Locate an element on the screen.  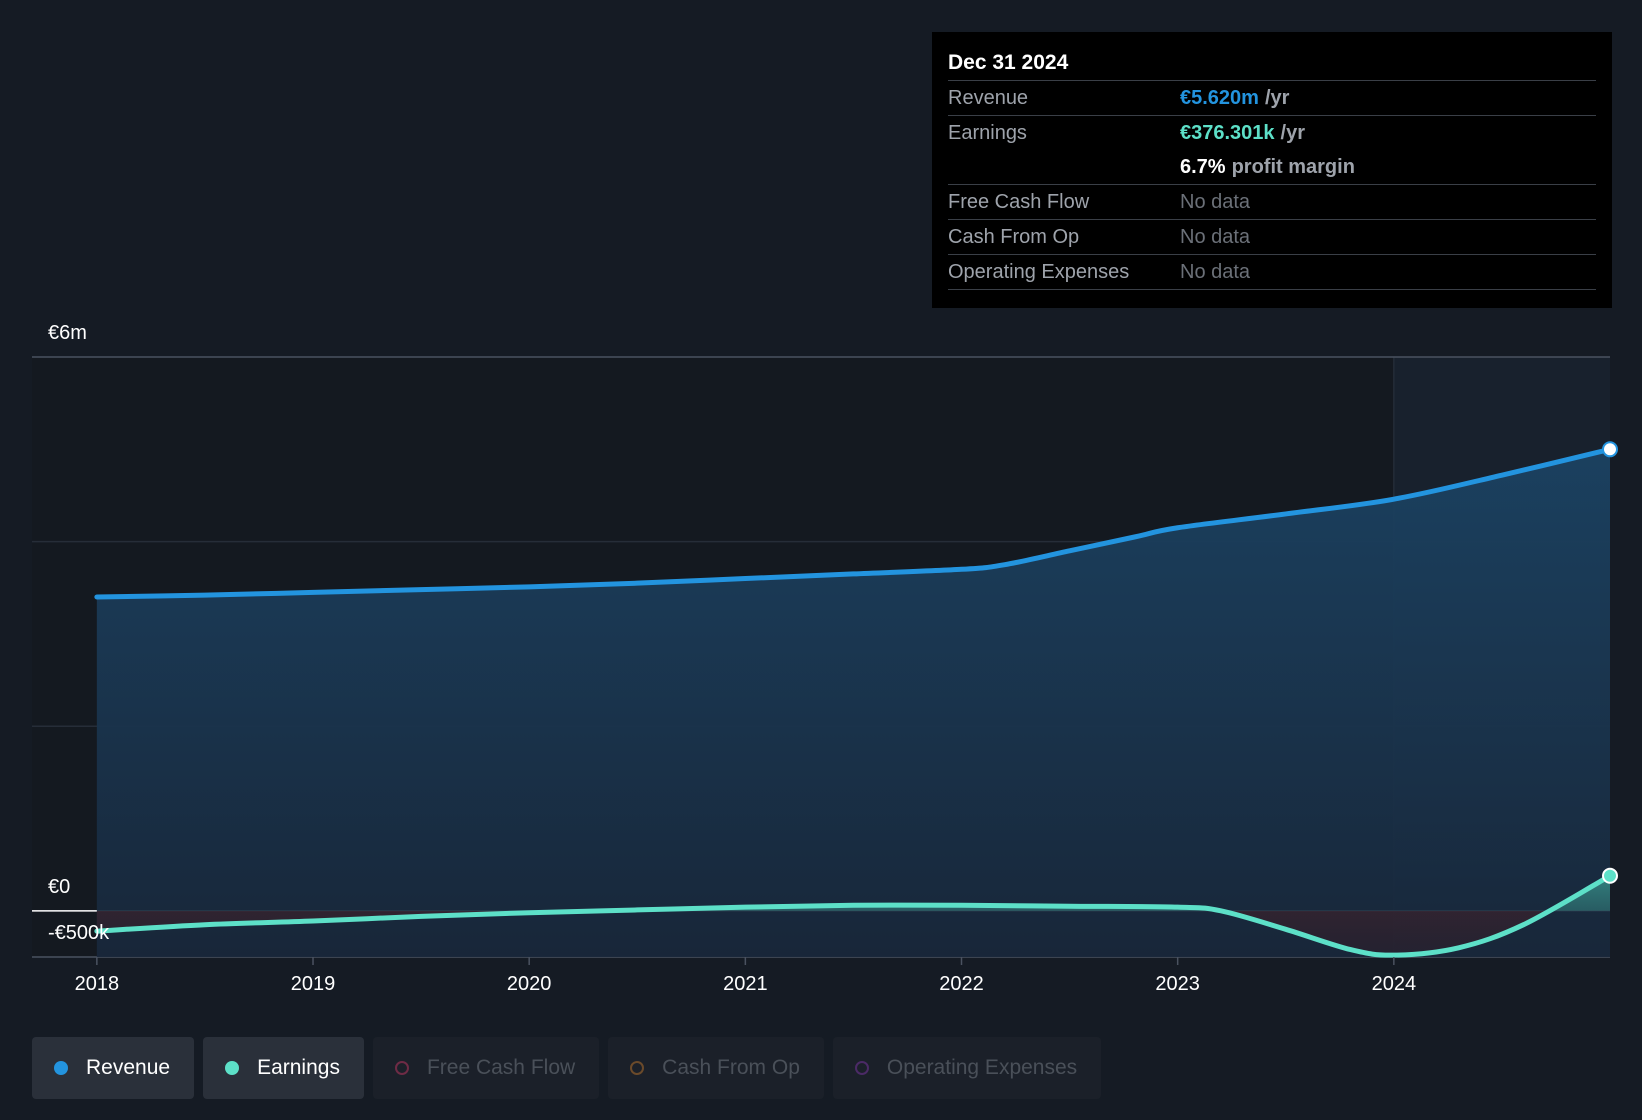
tooltip-revenue-value-wrap: €5.620m/yr is located at coordinates (1234, 98).